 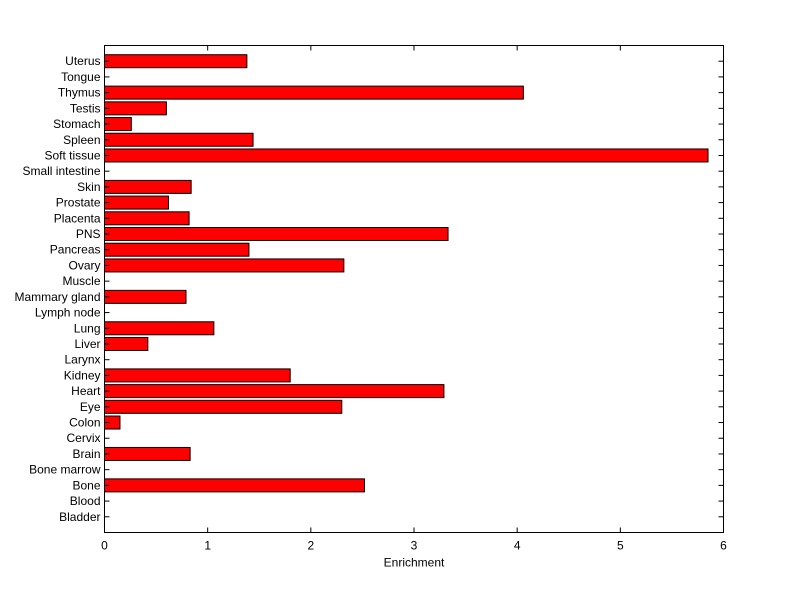 I want to click on y-tick-label-heart: Heart, so click(x=86, y=391).